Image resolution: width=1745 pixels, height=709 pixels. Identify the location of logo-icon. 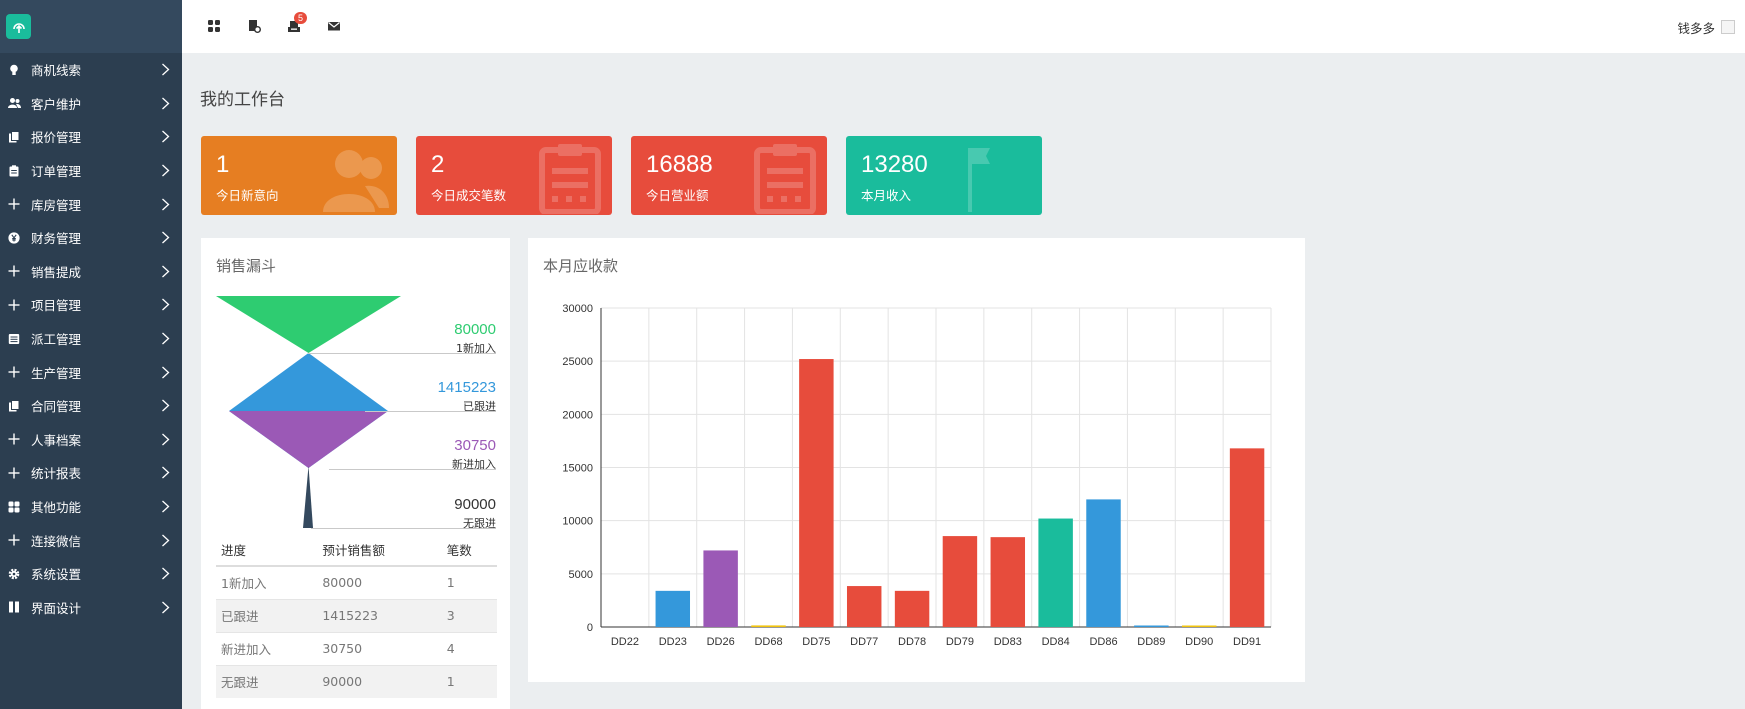
(18, 26).